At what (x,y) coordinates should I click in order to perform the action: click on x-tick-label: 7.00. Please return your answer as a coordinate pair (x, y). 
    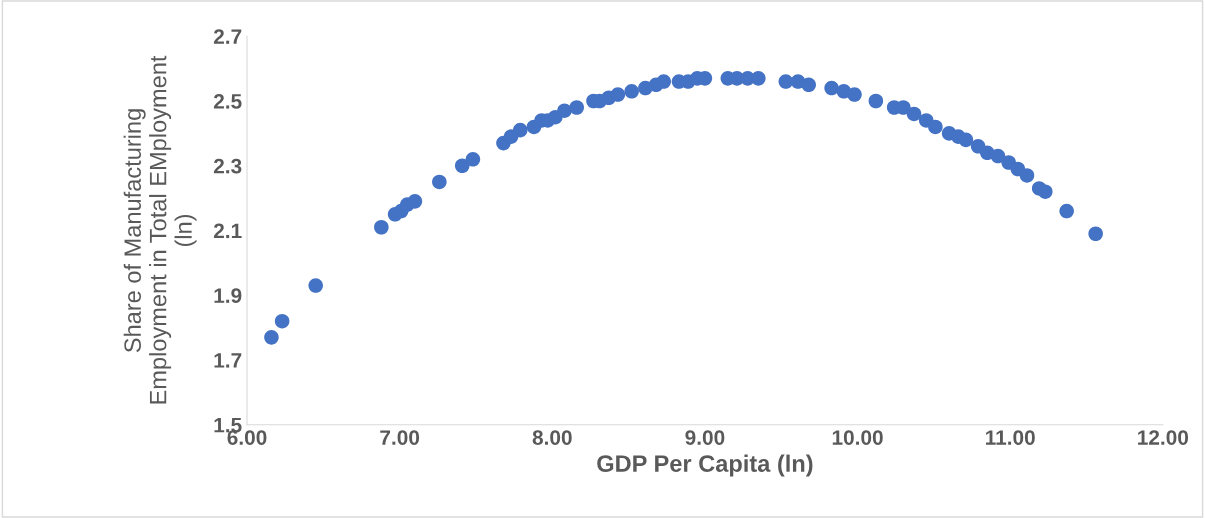
    Looking at the image, I should click on (400, 437).